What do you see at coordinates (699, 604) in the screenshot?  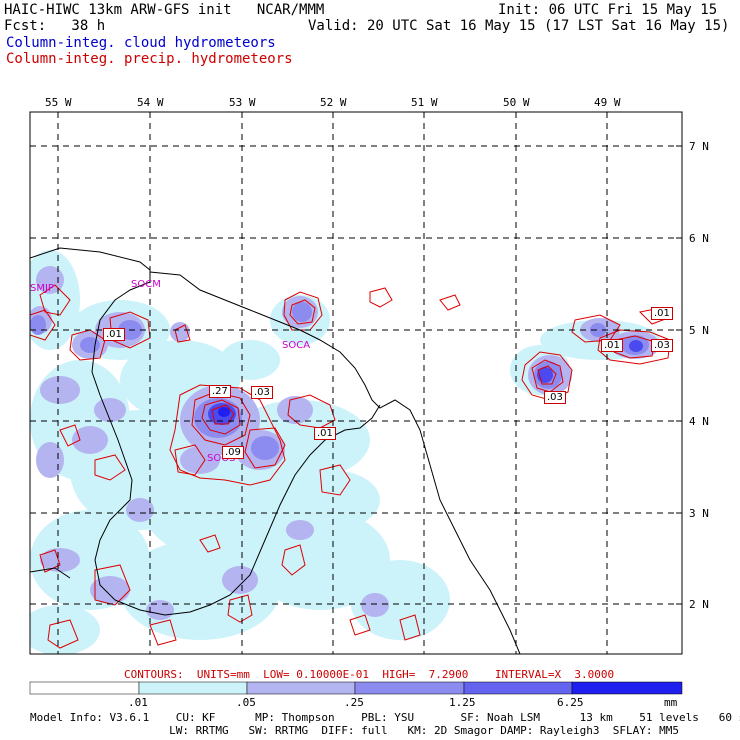 I see `lat-label: 2 N` at bounding box center [699, 604].